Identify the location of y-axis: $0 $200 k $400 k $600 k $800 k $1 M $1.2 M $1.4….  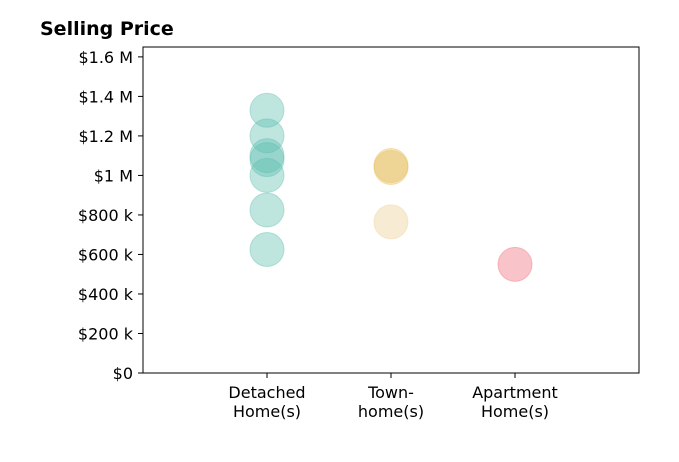
(110, 215).